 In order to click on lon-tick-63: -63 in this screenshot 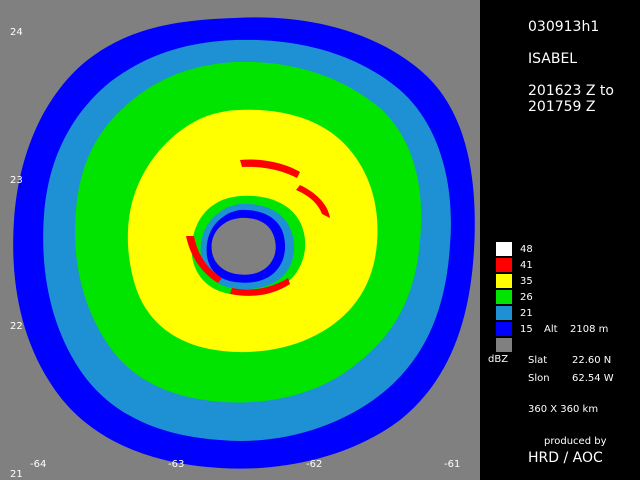, I will do `click(176, 464)`.